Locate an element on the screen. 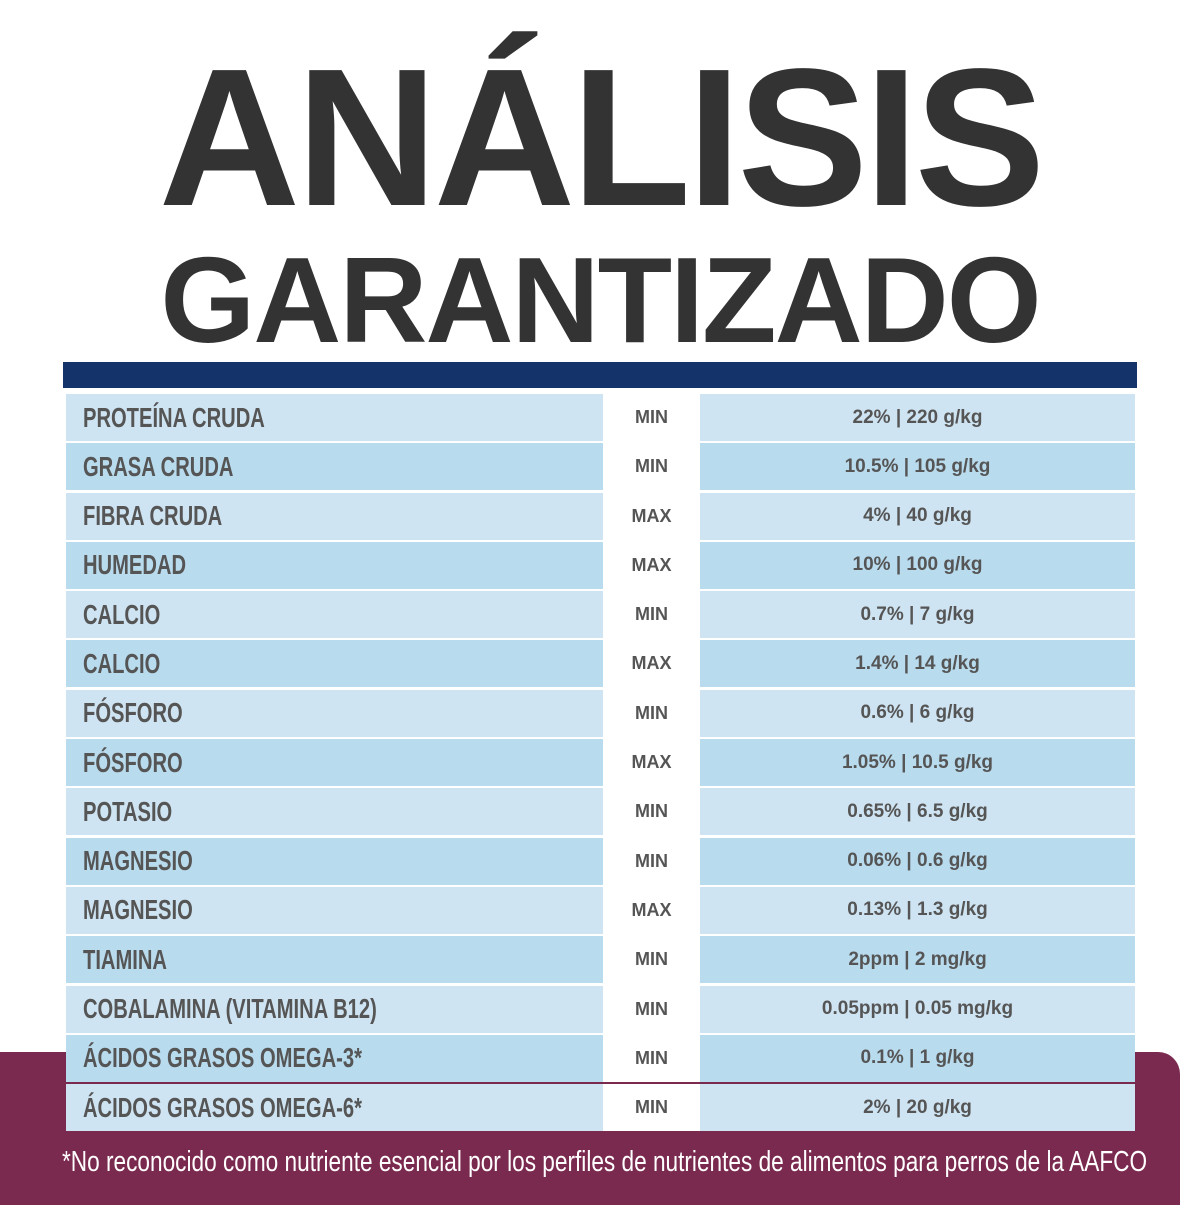  nutrient-cell: PROTEÍNA CRUDA is located at coordinates (334, 417).